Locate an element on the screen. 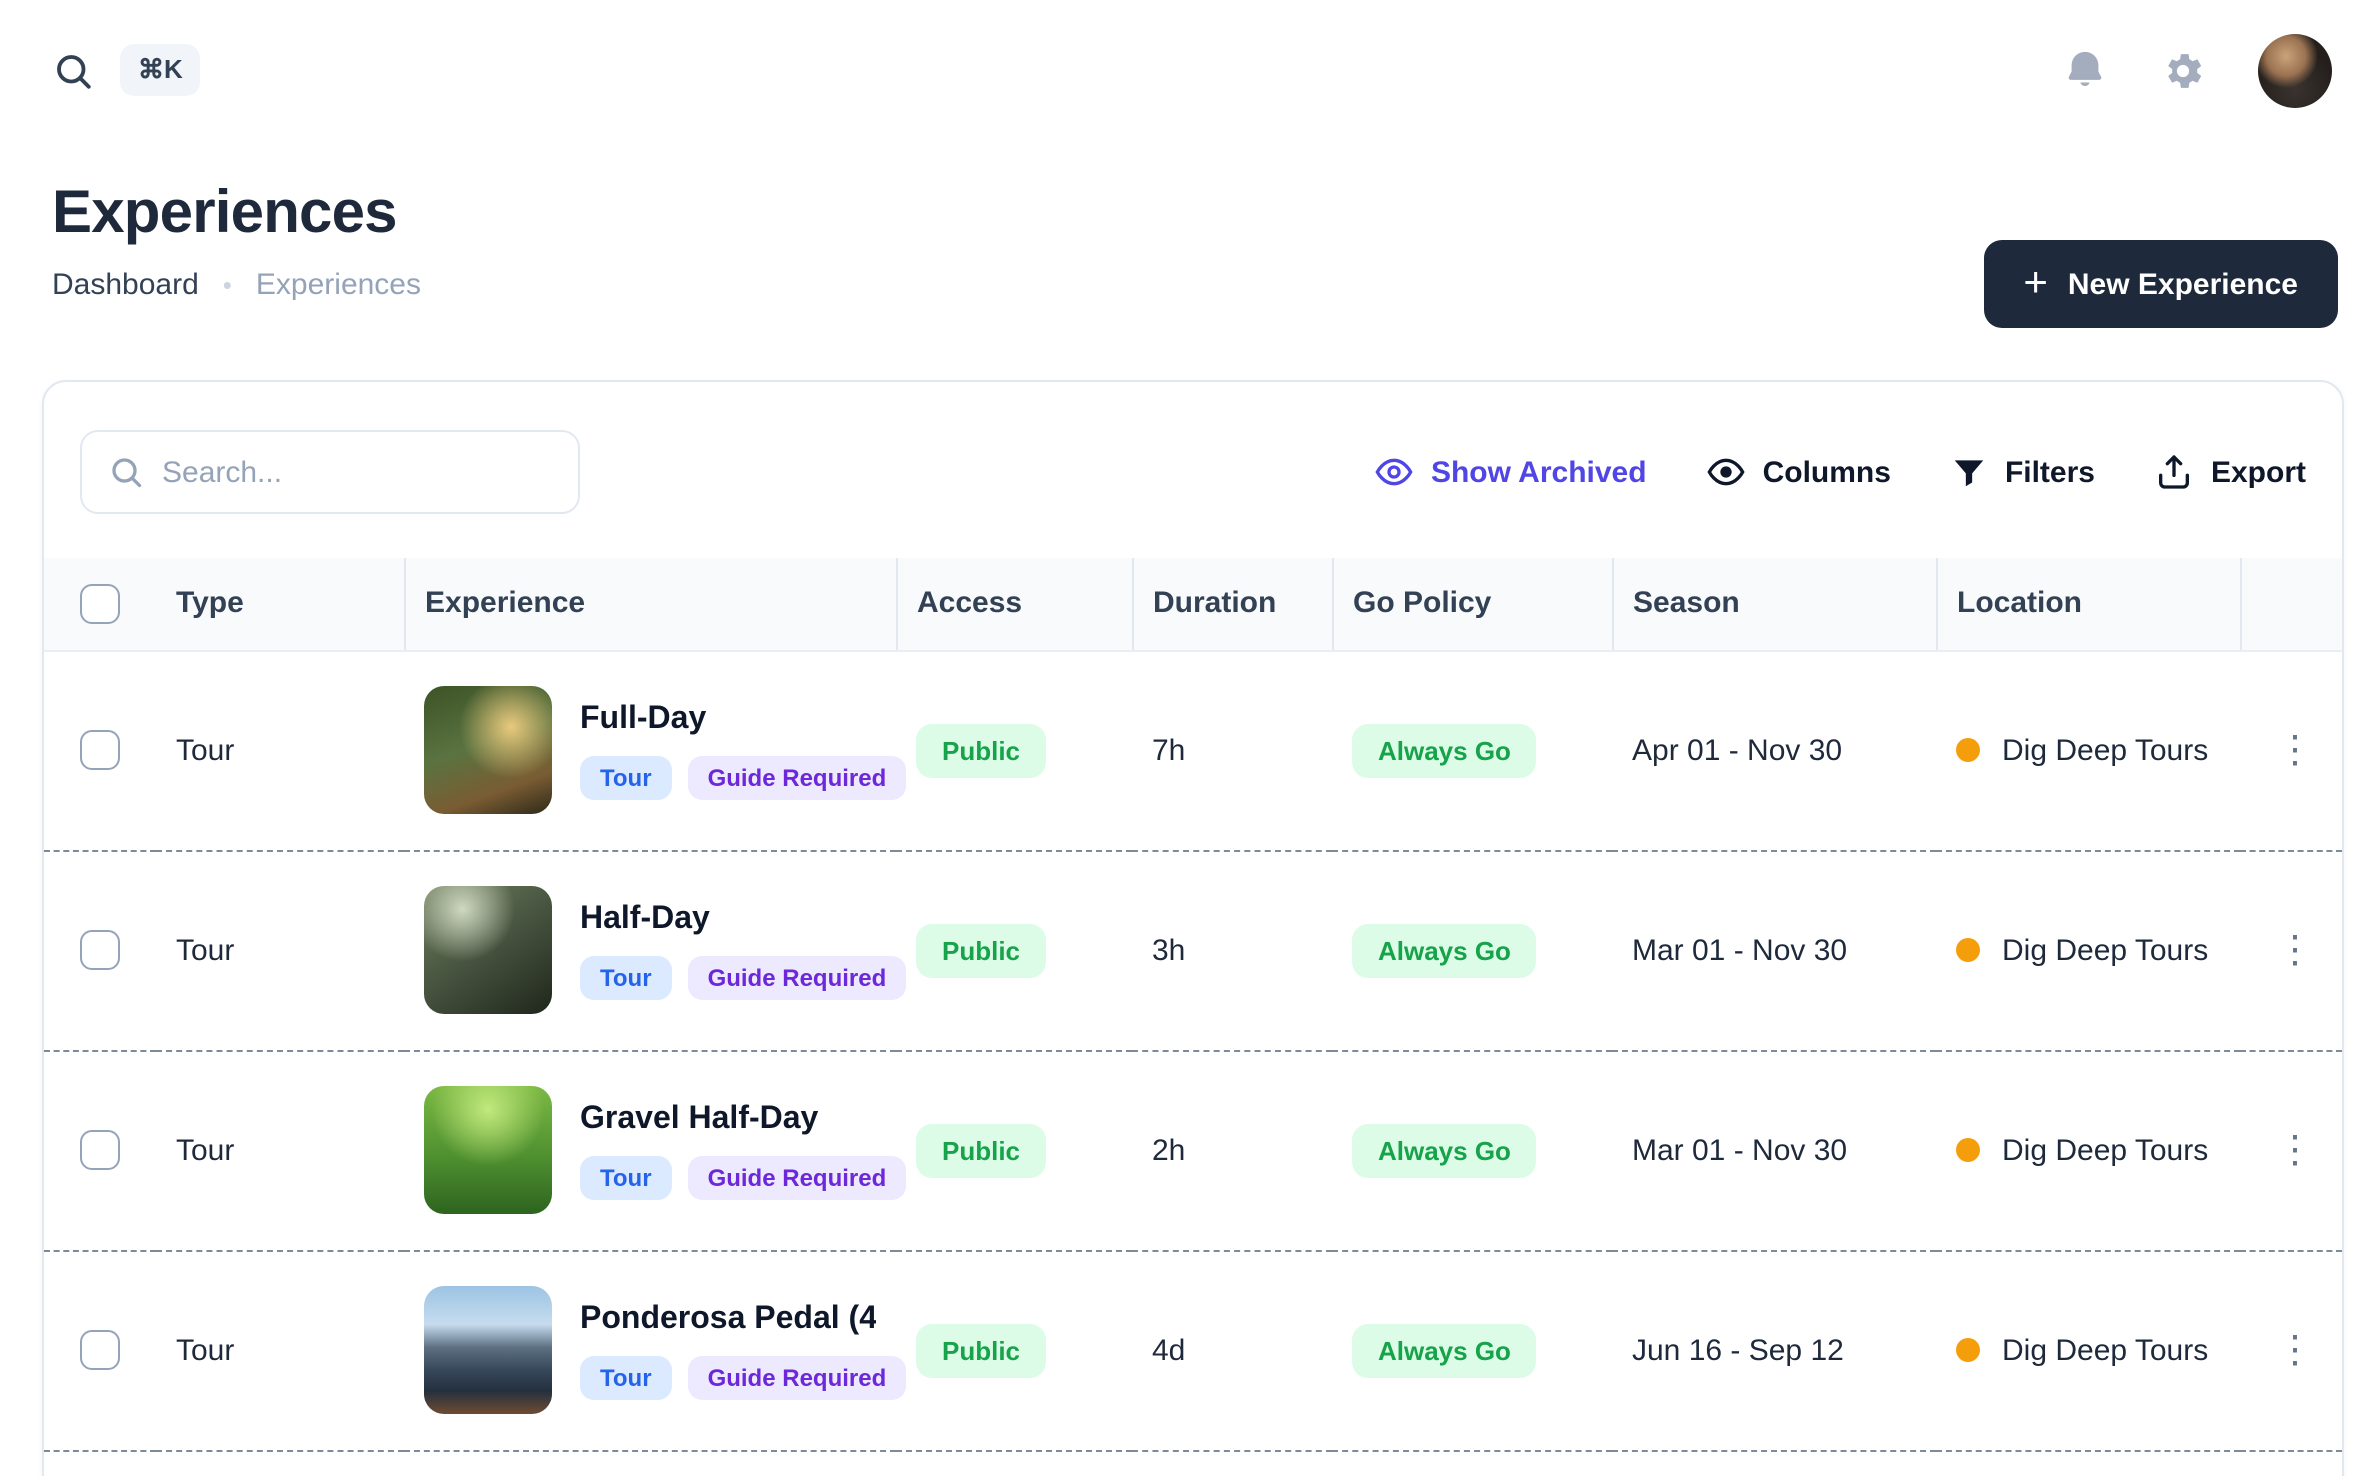 This screenshot has height=1476, width=2360. export-label: Export is located at coordinates (2258, 472).